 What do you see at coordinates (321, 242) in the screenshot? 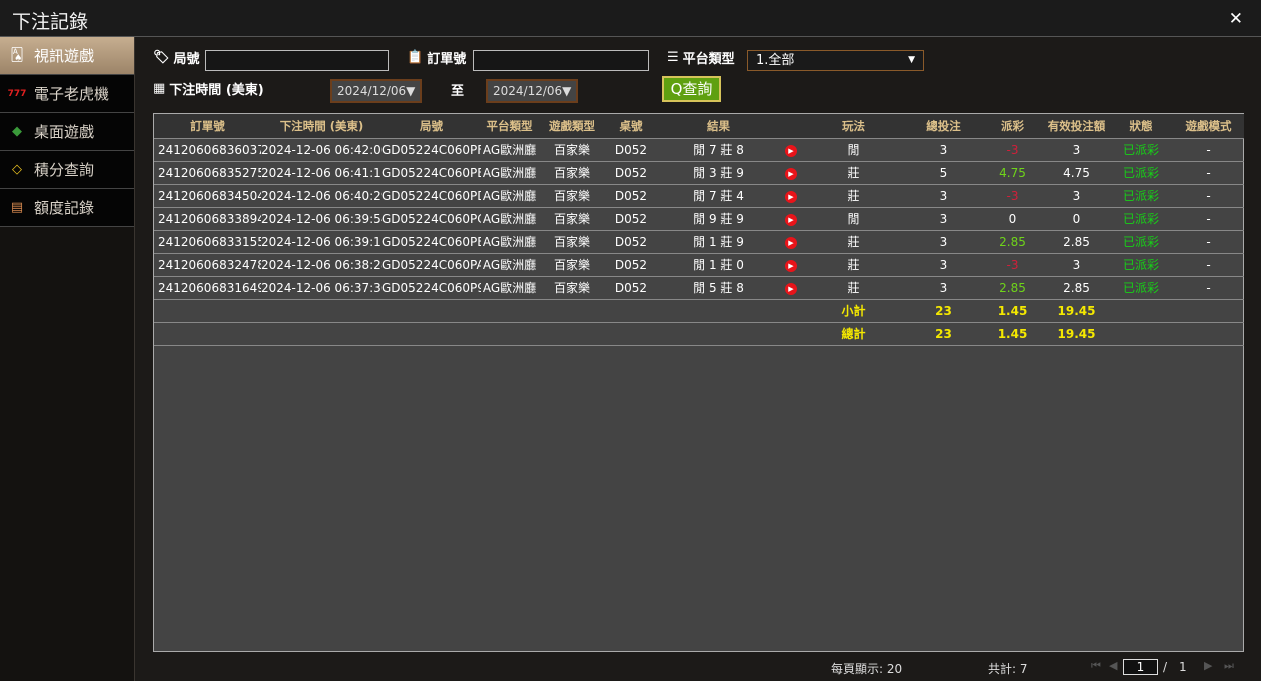
I see `bet-time: 2024-12-06 06:39:11` at bounding box center [321, 242].